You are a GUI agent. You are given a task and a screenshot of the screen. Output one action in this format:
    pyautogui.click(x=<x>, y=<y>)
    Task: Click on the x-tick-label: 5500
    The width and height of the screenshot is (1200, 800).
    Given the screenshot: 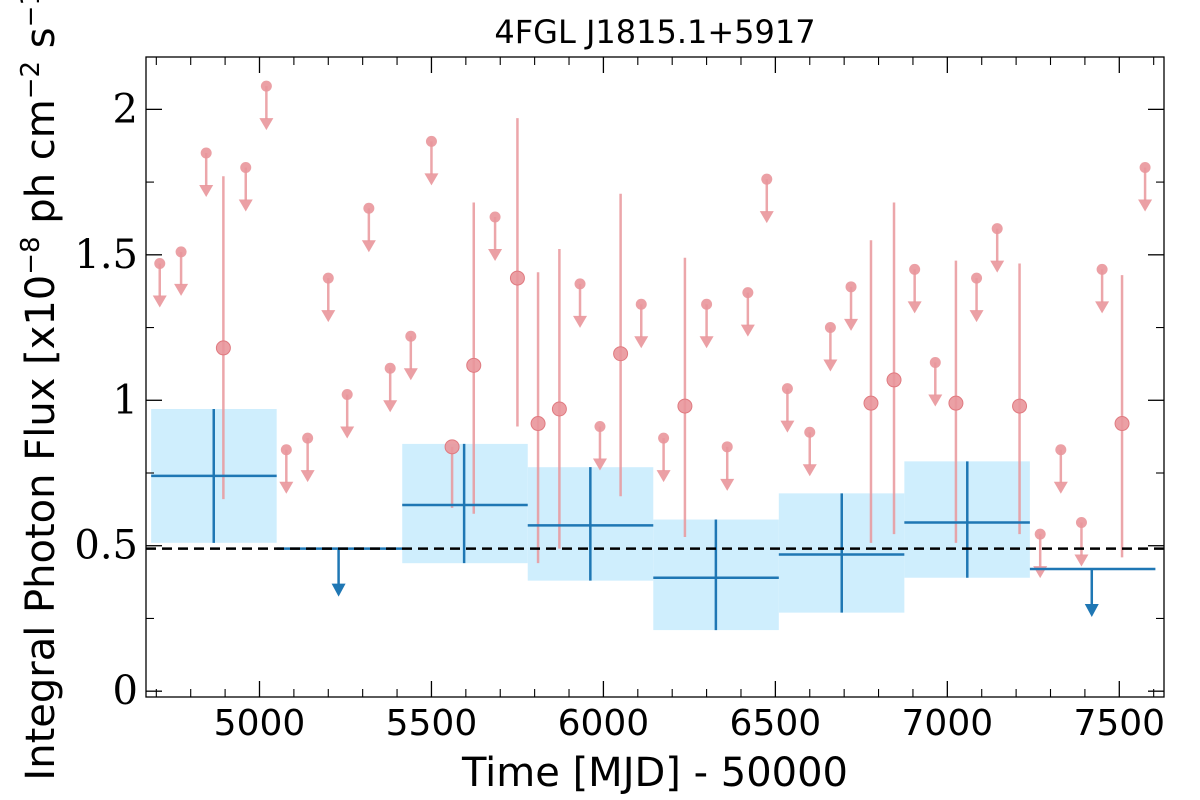 What is the action you would take?
    pyautogui.click(x=432, y=723)
    